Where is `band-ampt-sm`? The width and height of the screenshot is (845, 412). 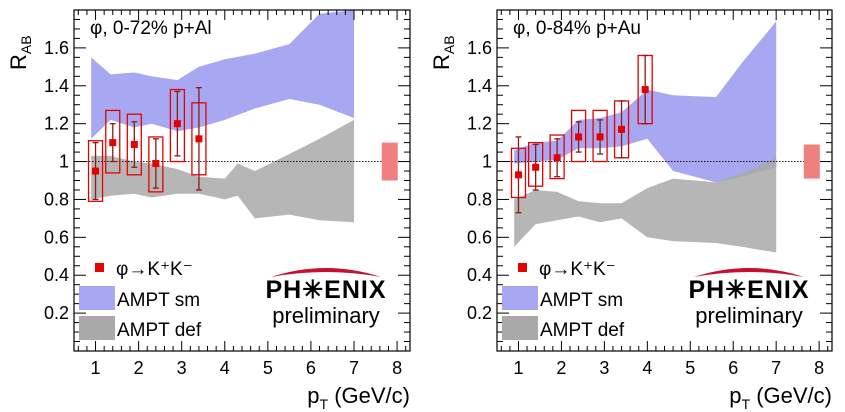
band-ampt-sm is located at coordinates (222, 74).